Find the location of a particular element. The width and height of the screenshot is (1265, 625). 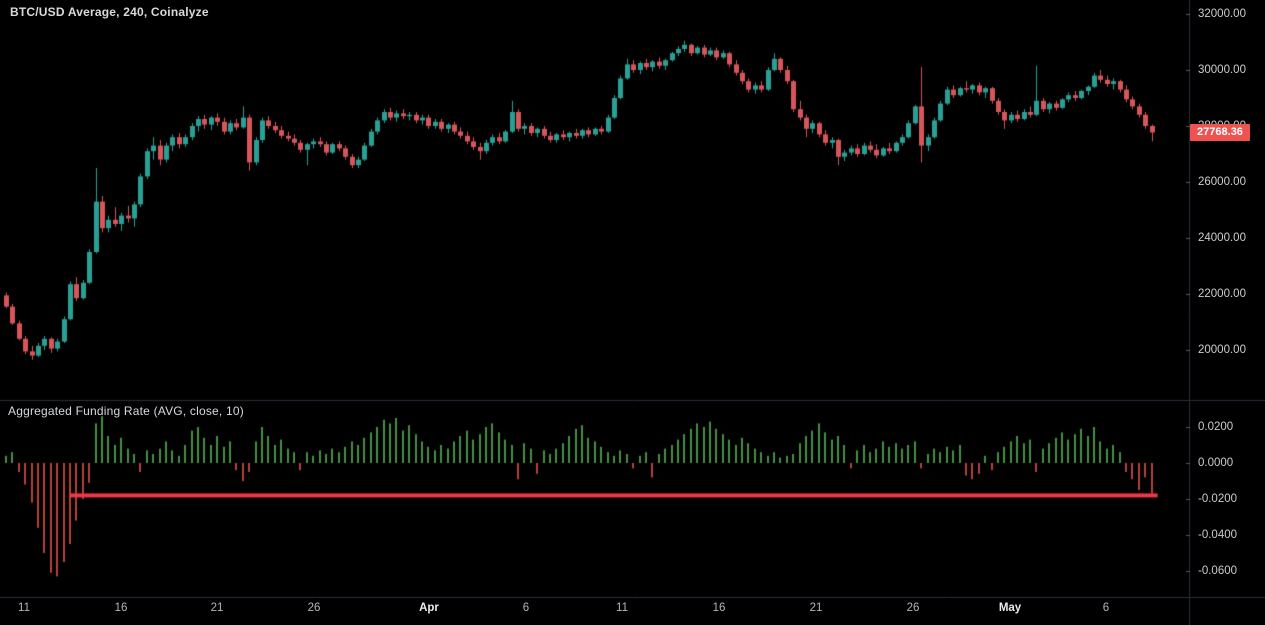

symbol-title: BTC/USD Average, 240, Coinalyze is located at coordinates (109, 12).